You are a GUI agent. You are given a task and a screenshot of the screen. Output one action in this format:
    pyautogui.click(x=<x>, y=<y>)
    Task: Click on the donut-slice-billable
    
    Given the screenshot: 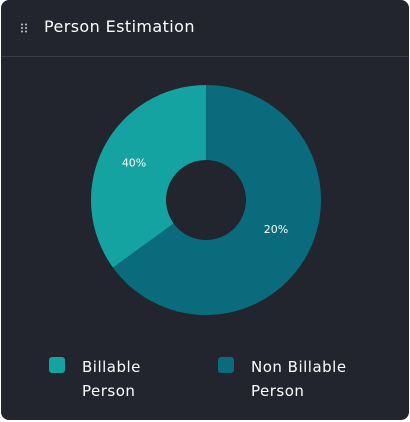 What is the action you would take?
    pyautogui.click(x=148, y=176)
    